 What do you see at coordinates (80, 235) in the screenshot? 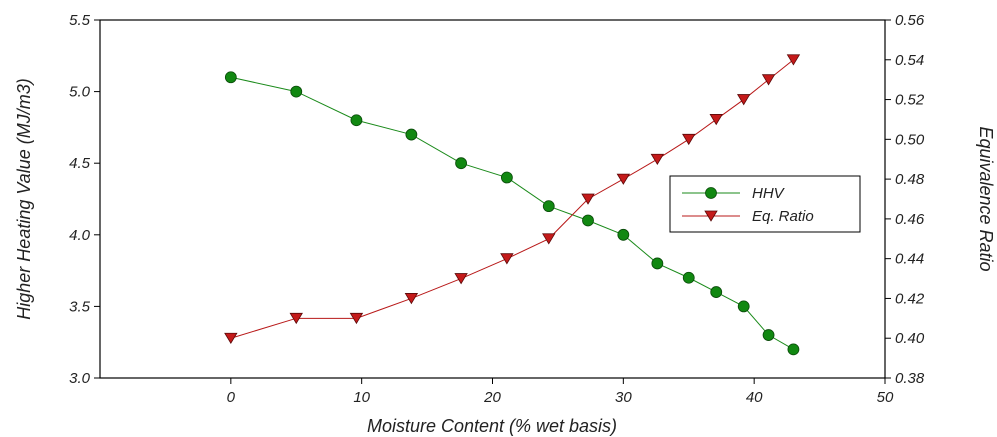
I see `left-y-tick-label: 4.0` at bounding box center [80, 235].